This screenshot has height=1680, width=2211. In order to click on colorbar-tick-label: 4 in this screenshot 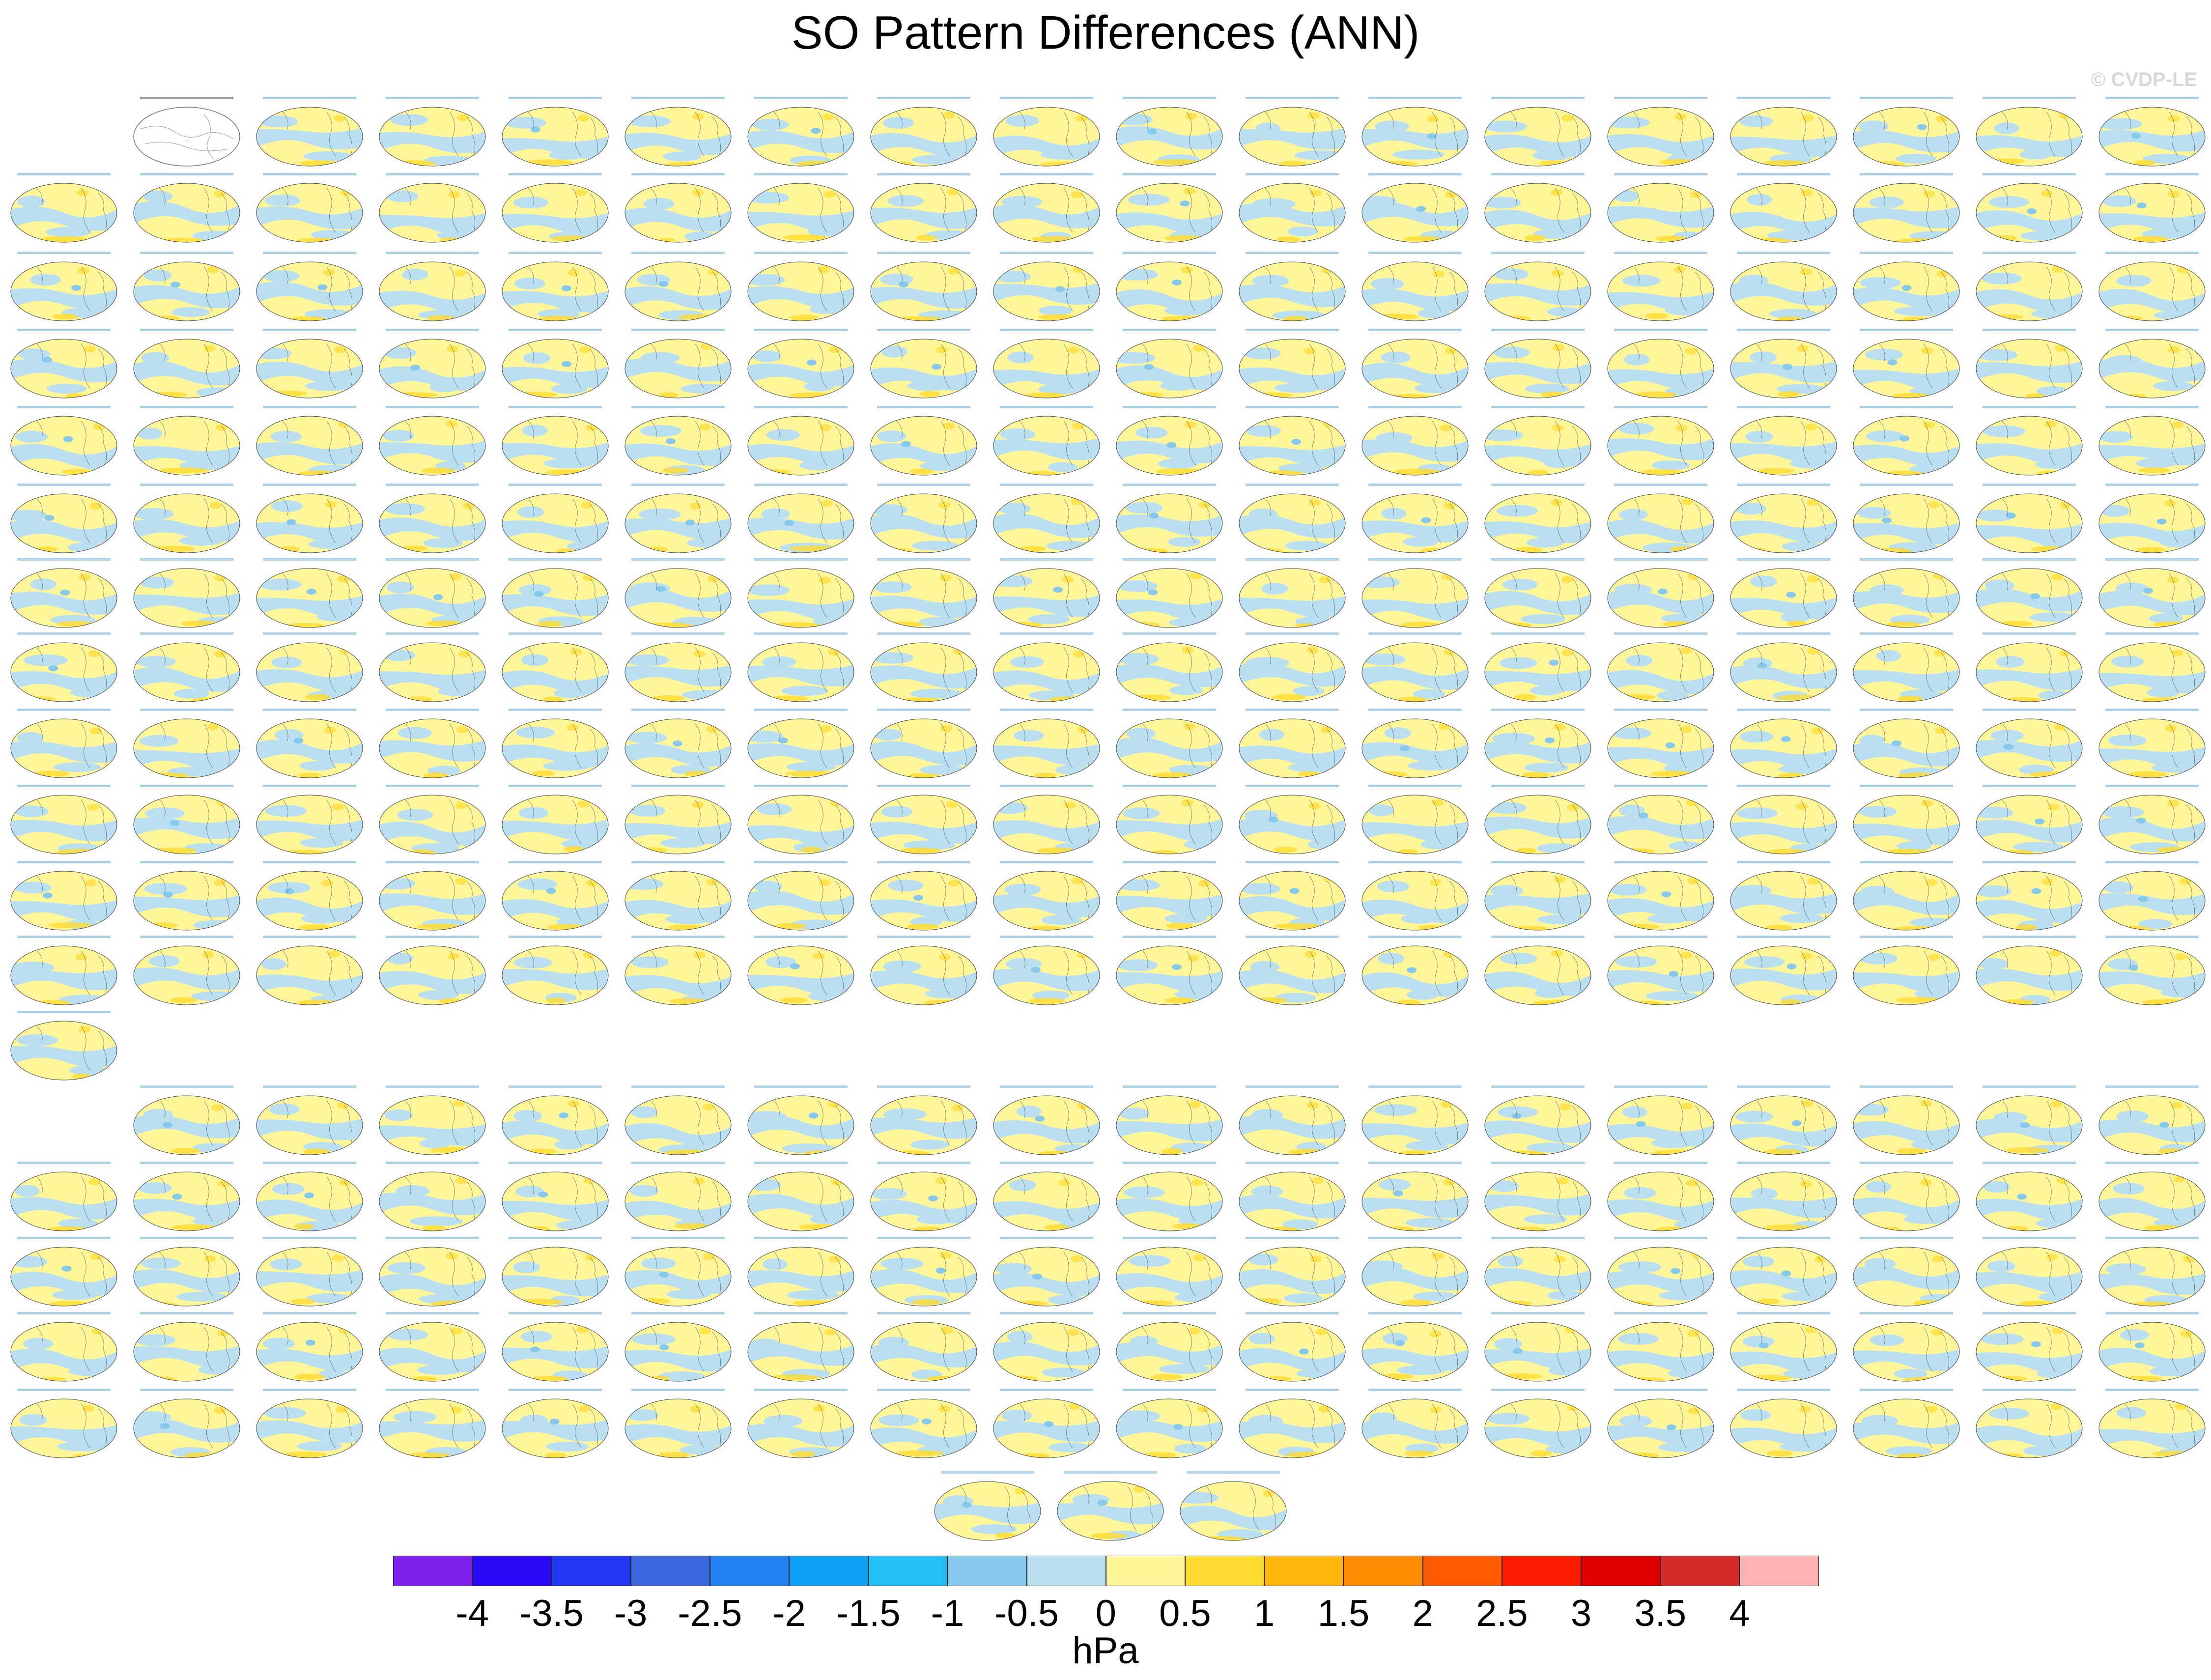, I will do `click(1739, 1614)`.